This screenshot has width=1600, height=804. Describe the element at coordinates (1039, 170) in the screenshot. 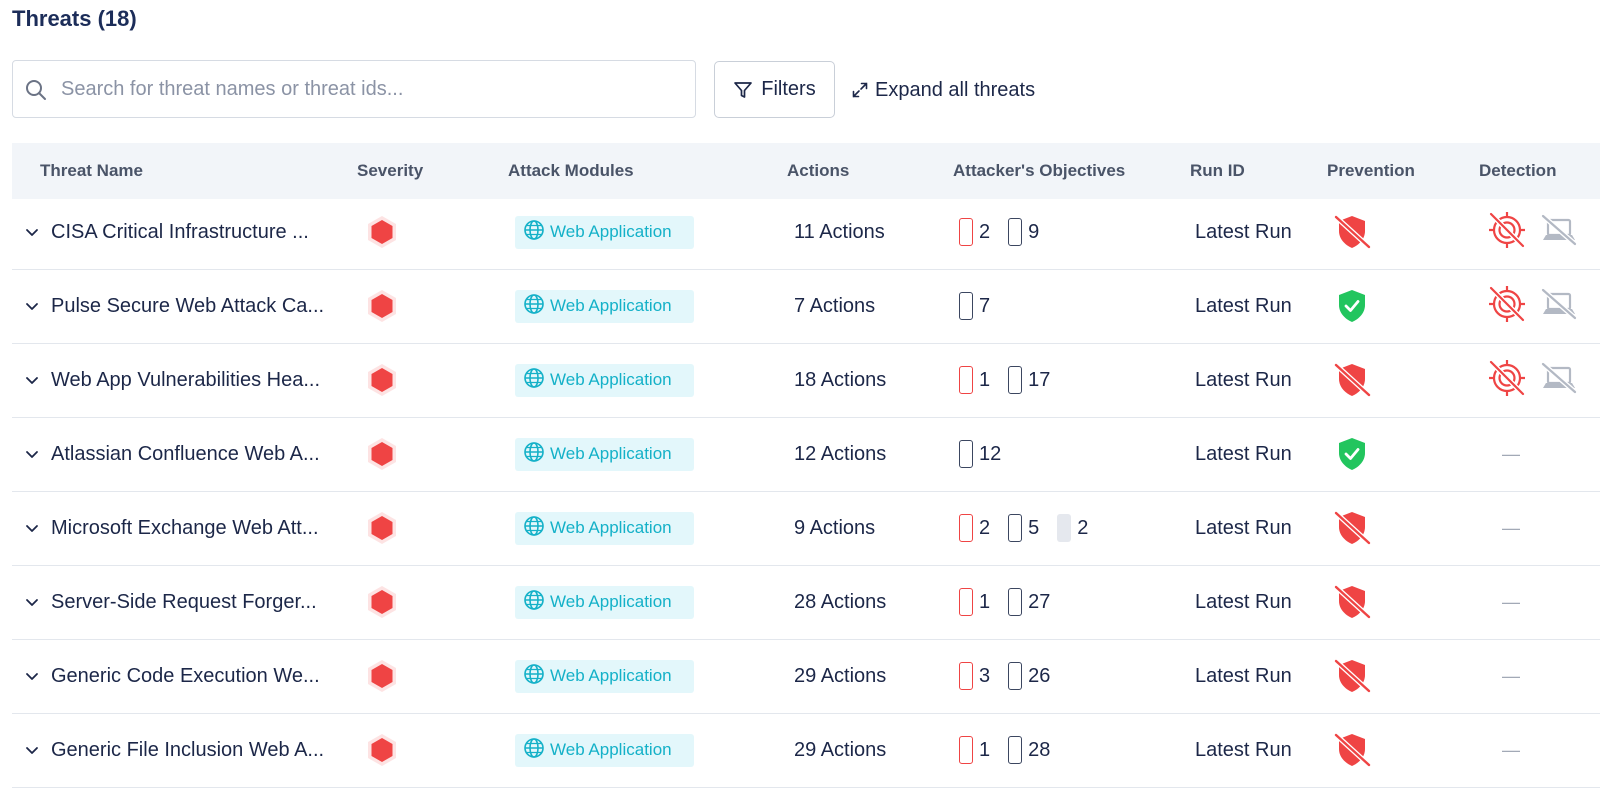

I see `column-header-attackers-objectives: Attacker's Objectives` at that location.